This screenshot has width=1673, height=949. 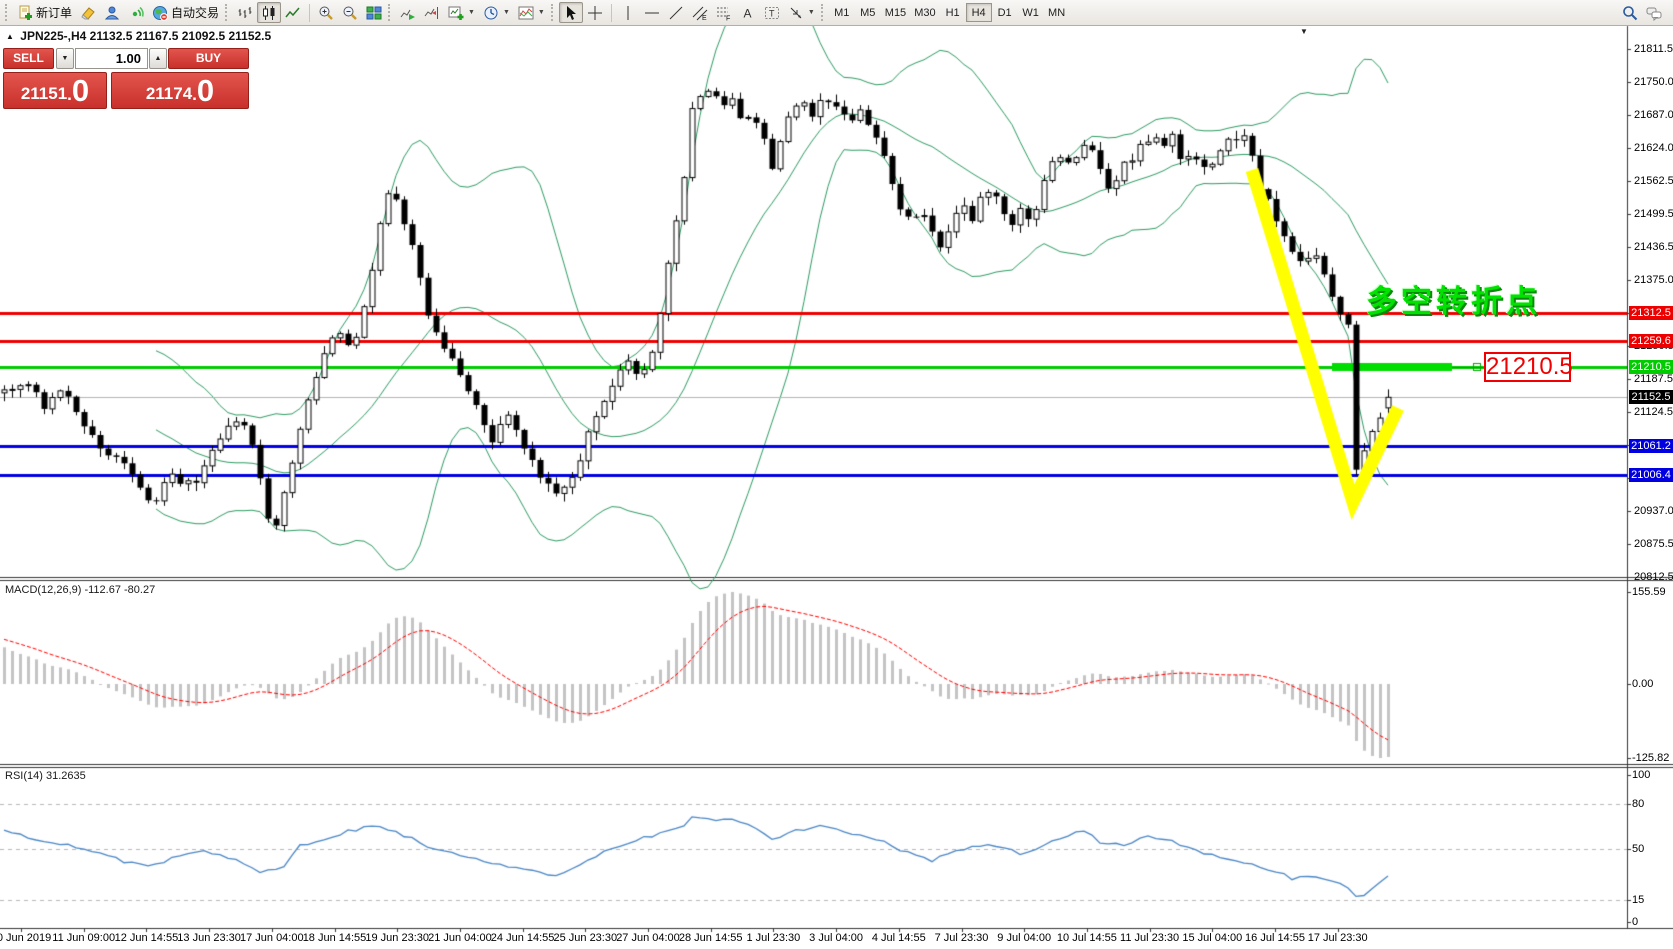 I want to click on svg-text: F, so click(x=728, y=18).